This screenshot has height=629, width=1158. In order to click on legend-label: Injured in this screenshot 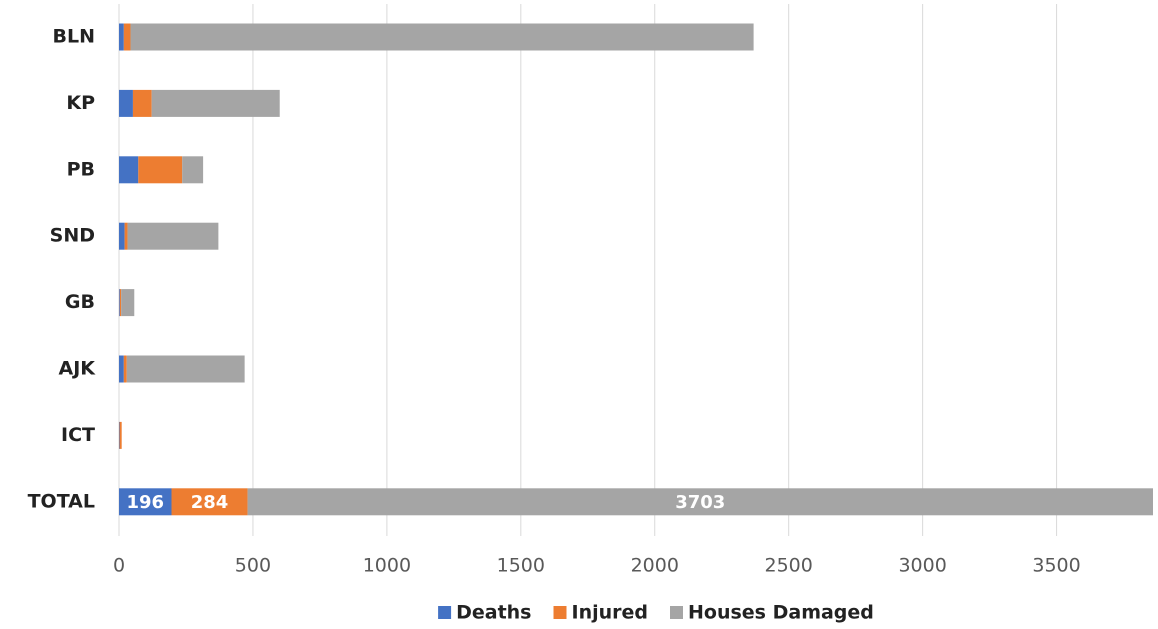, I will do `click(610, 613)`.